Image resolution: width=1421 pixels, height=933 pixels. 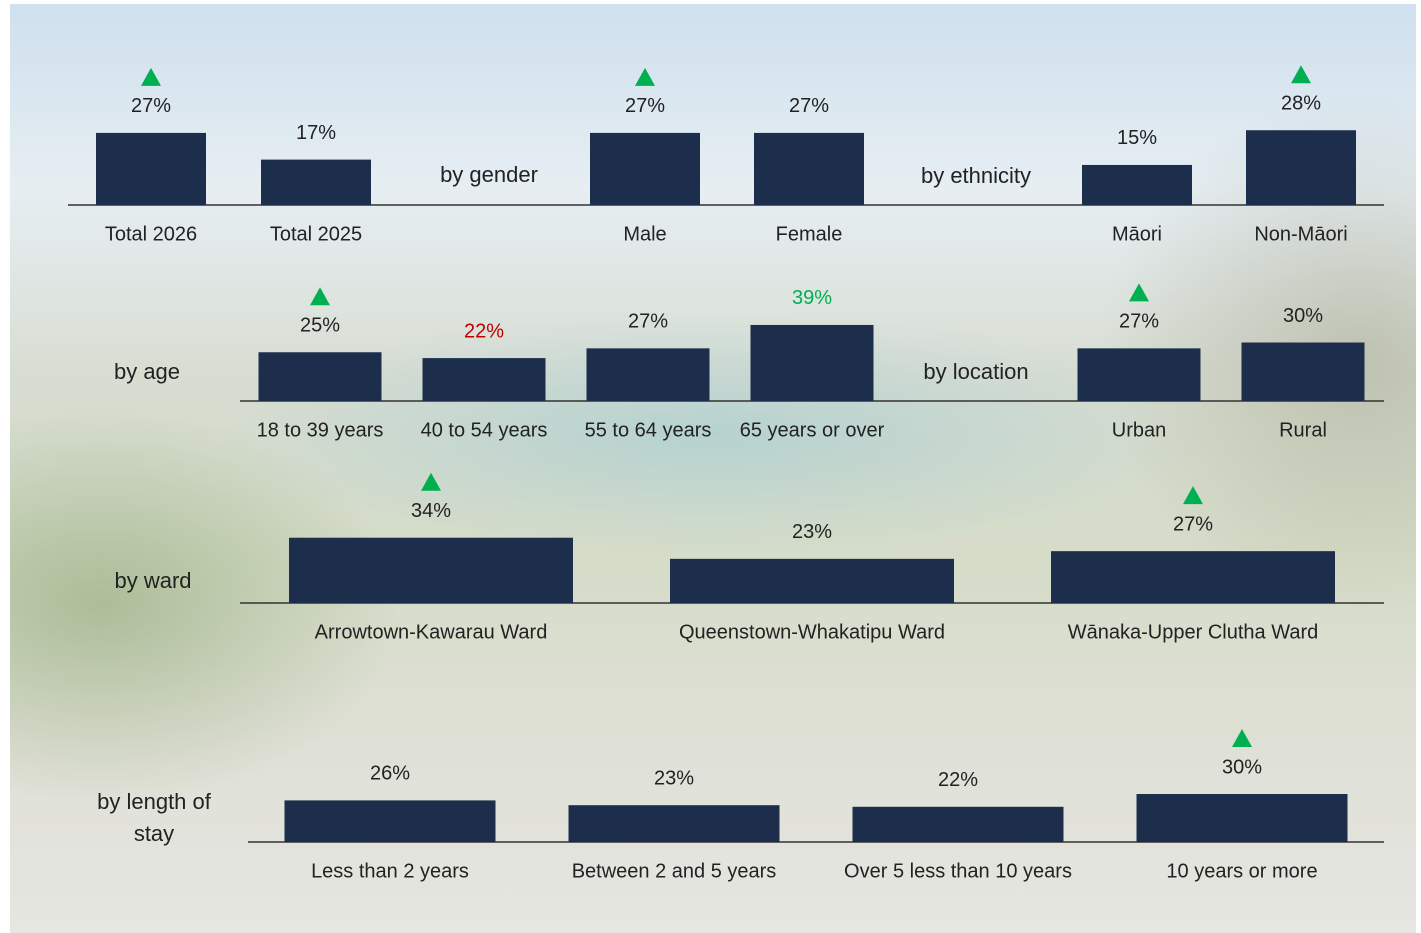 I want to click on category-label: Wānaka-Upper Clutha Ward, so click(x=1193, y=632).